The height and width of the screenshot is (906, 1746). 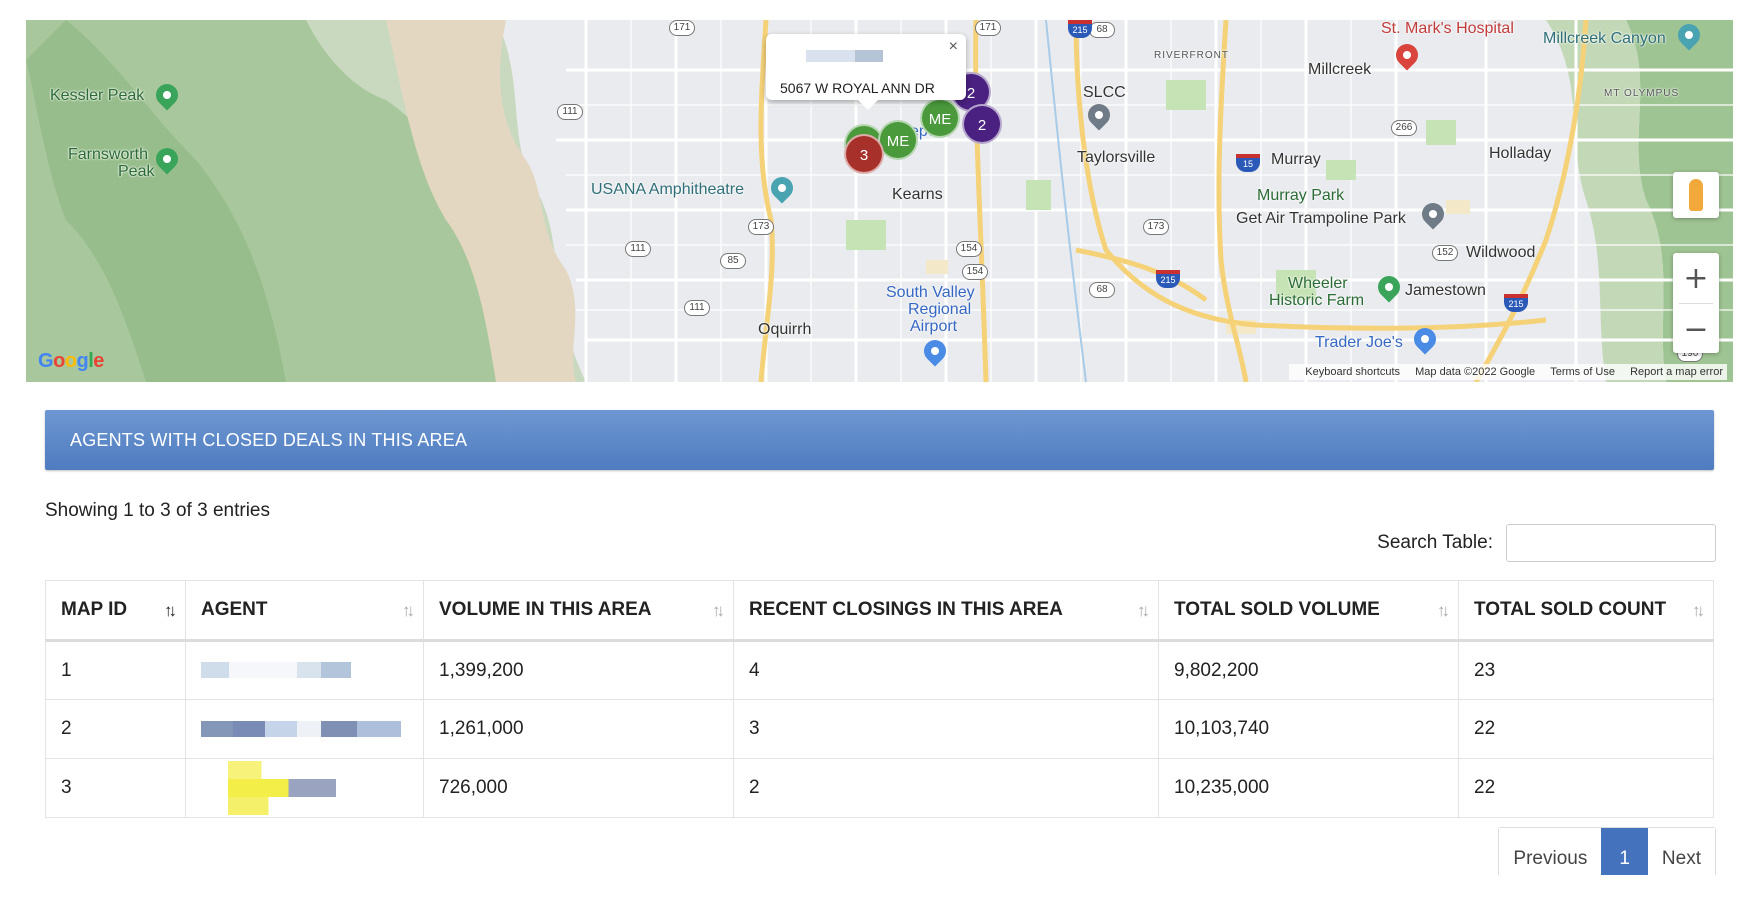 What do you see at coordinates (1296, 159) in the screenshot?
I see `label-murray: Murray` at bounding box center [1296, 159].